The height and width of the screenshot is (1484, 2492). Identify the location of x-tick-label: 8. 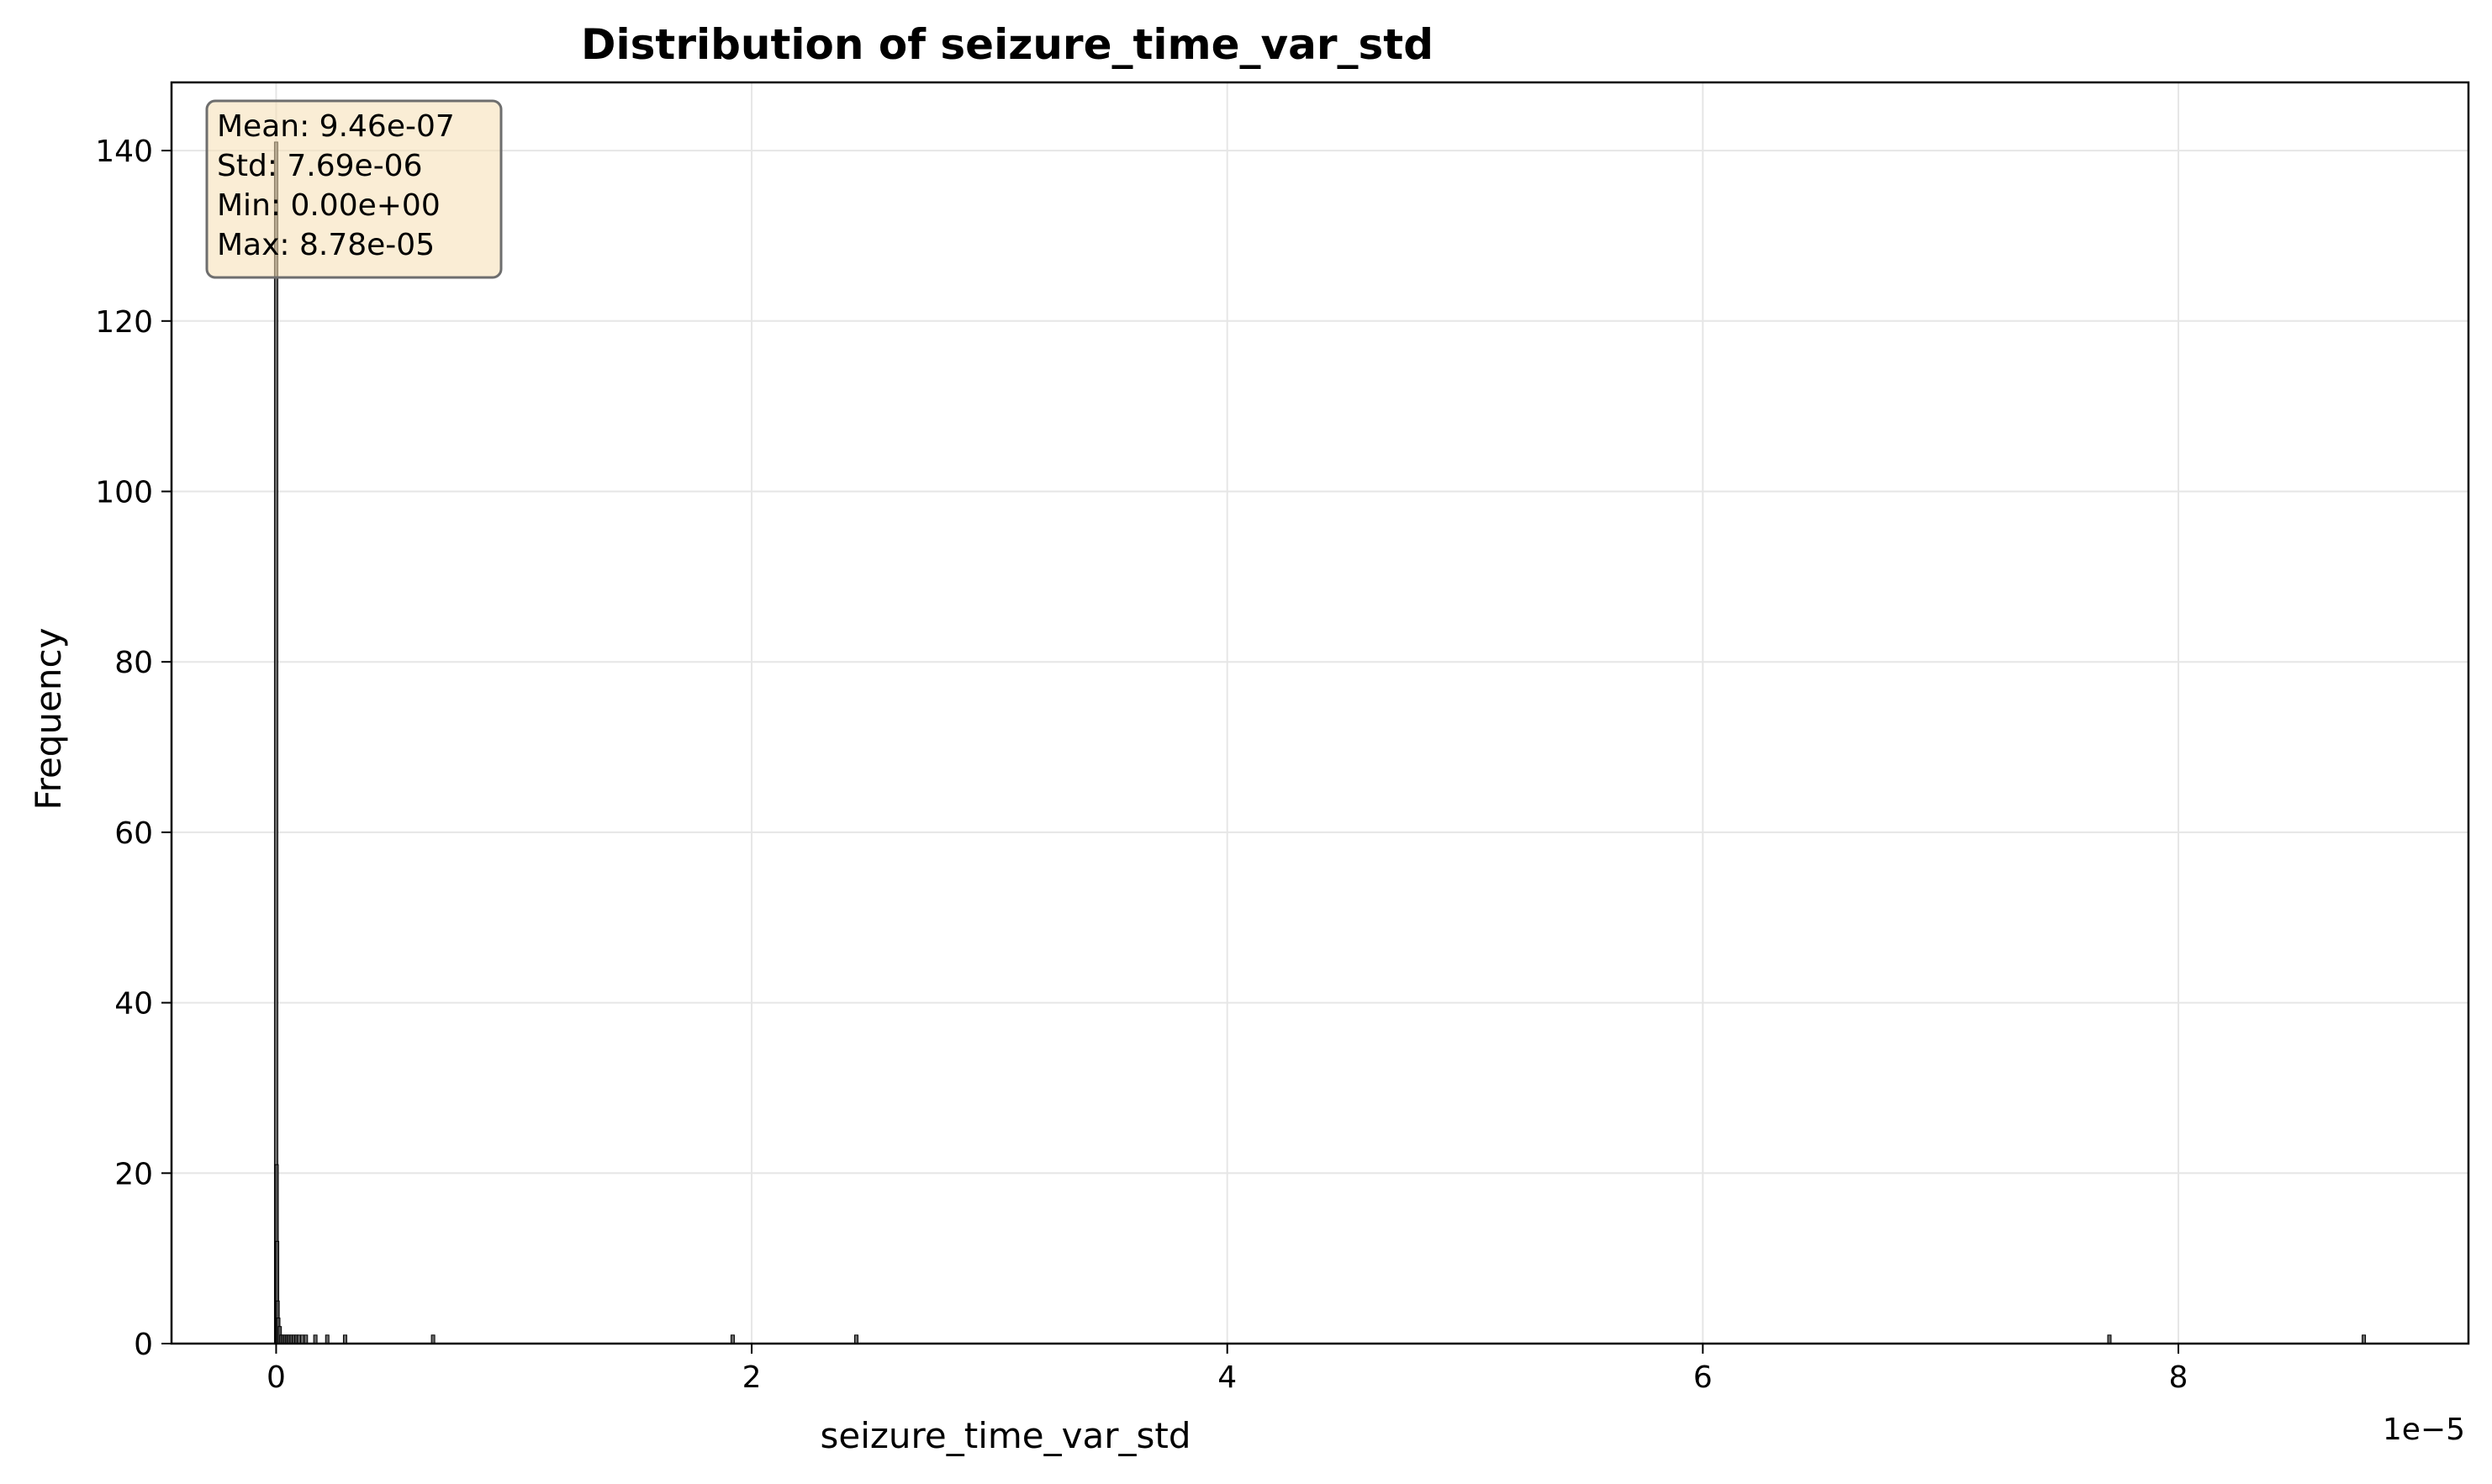
(2178, 1377).